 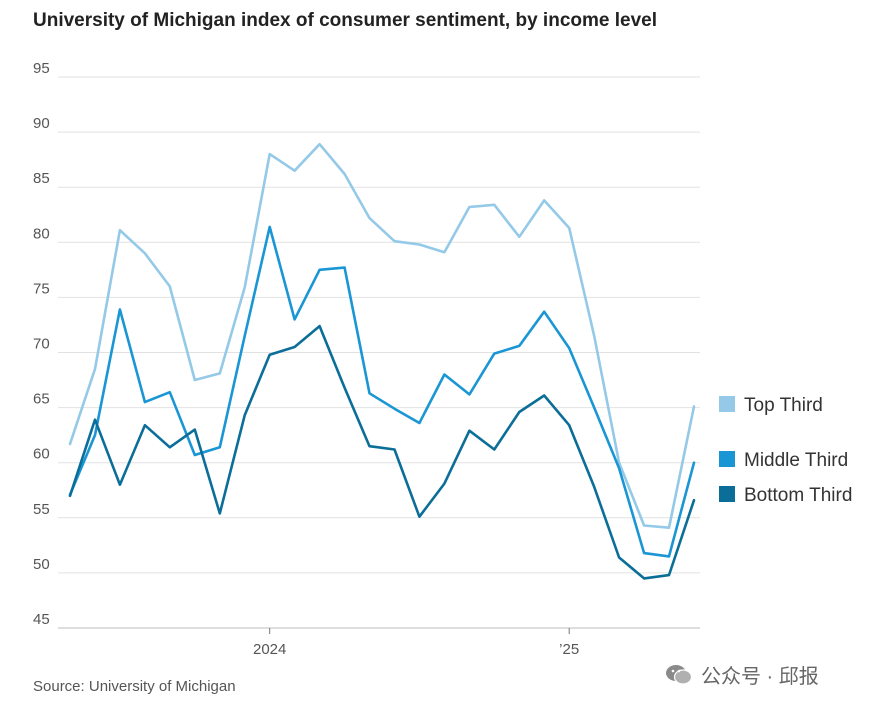 I want to click on y-tick-label: 75, so click(x=41, y=288).